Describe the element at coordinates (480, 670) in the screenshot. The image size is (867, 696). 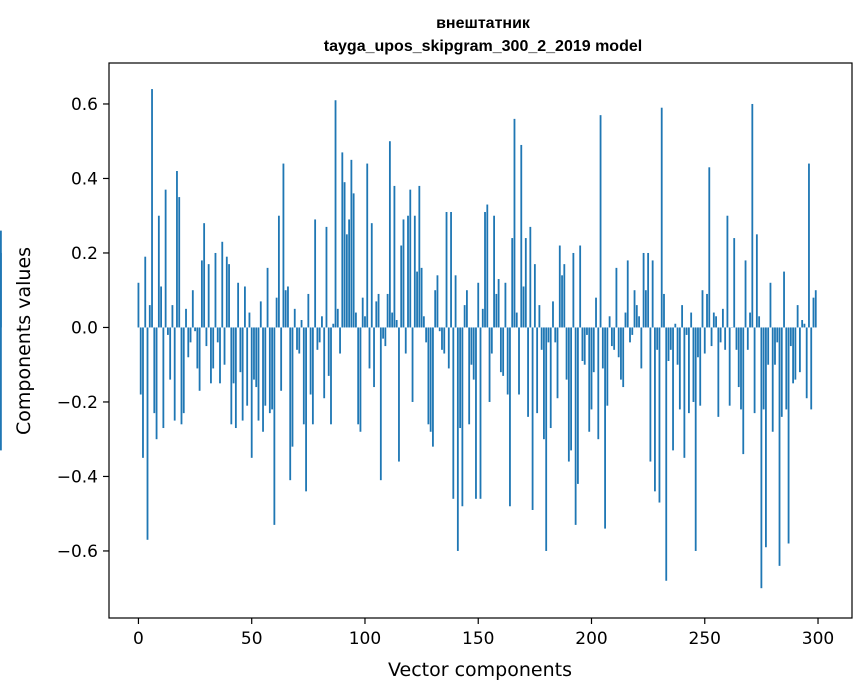
I see `x-axis-label: Vector components` at that location.